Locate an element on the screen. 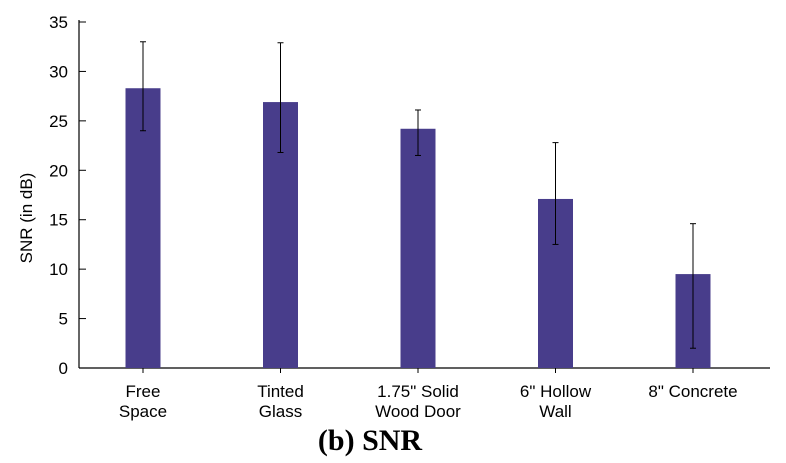 The image size is (786, 463). y-tick-label: 35 is located at coordinates (58, 22).